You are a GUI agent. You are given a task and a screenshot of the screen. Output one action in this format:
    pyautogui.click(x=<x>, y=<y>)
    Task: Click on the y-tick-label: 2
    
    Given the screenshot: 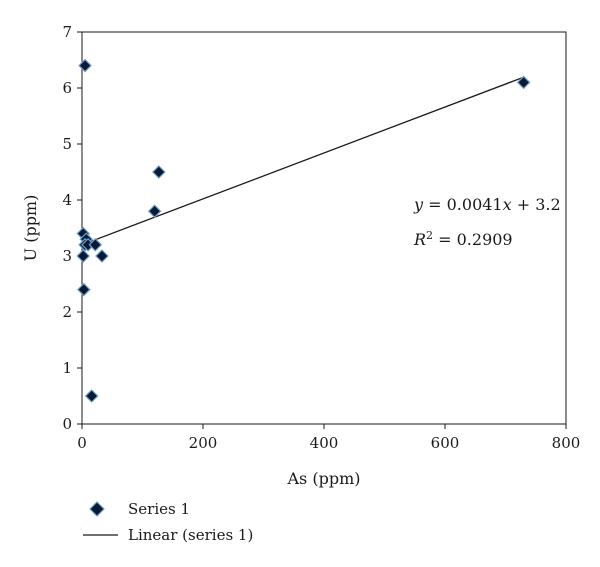 What is the action you would take?
    pyautogui.click(x=67, y=312)
    